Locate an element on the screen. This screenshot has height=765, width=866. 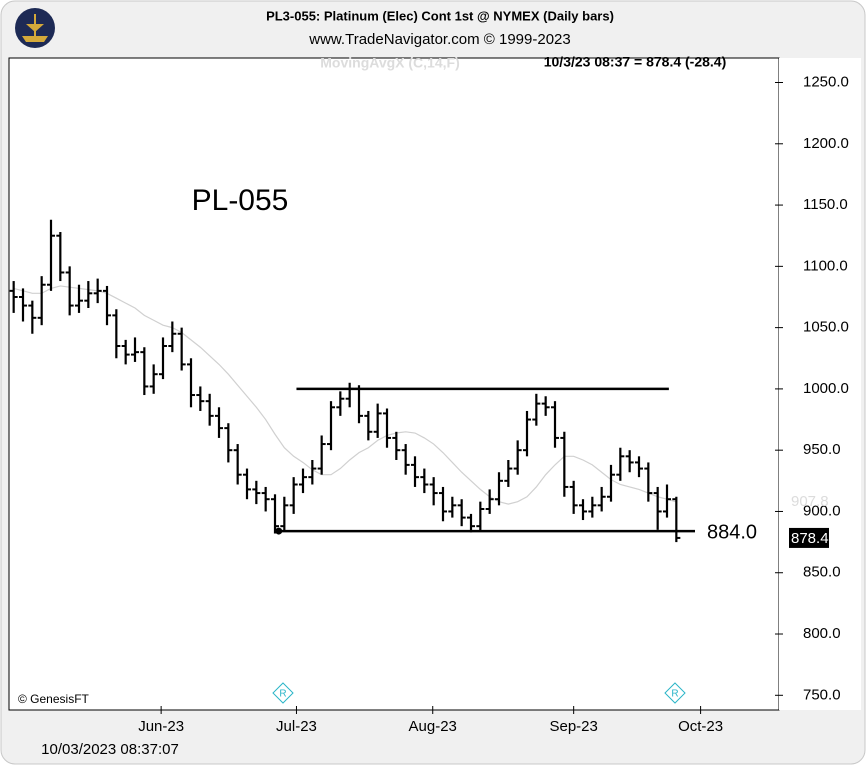
axis-area is located at coordinates (820, 384).